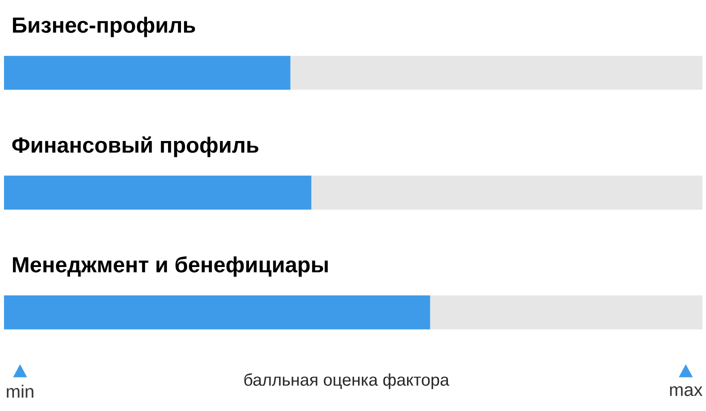 The image size is (706, 411). What do you see at coordinates (686, 391) in the screenshot?
I see `text: max` at bounding box center [686, 391].